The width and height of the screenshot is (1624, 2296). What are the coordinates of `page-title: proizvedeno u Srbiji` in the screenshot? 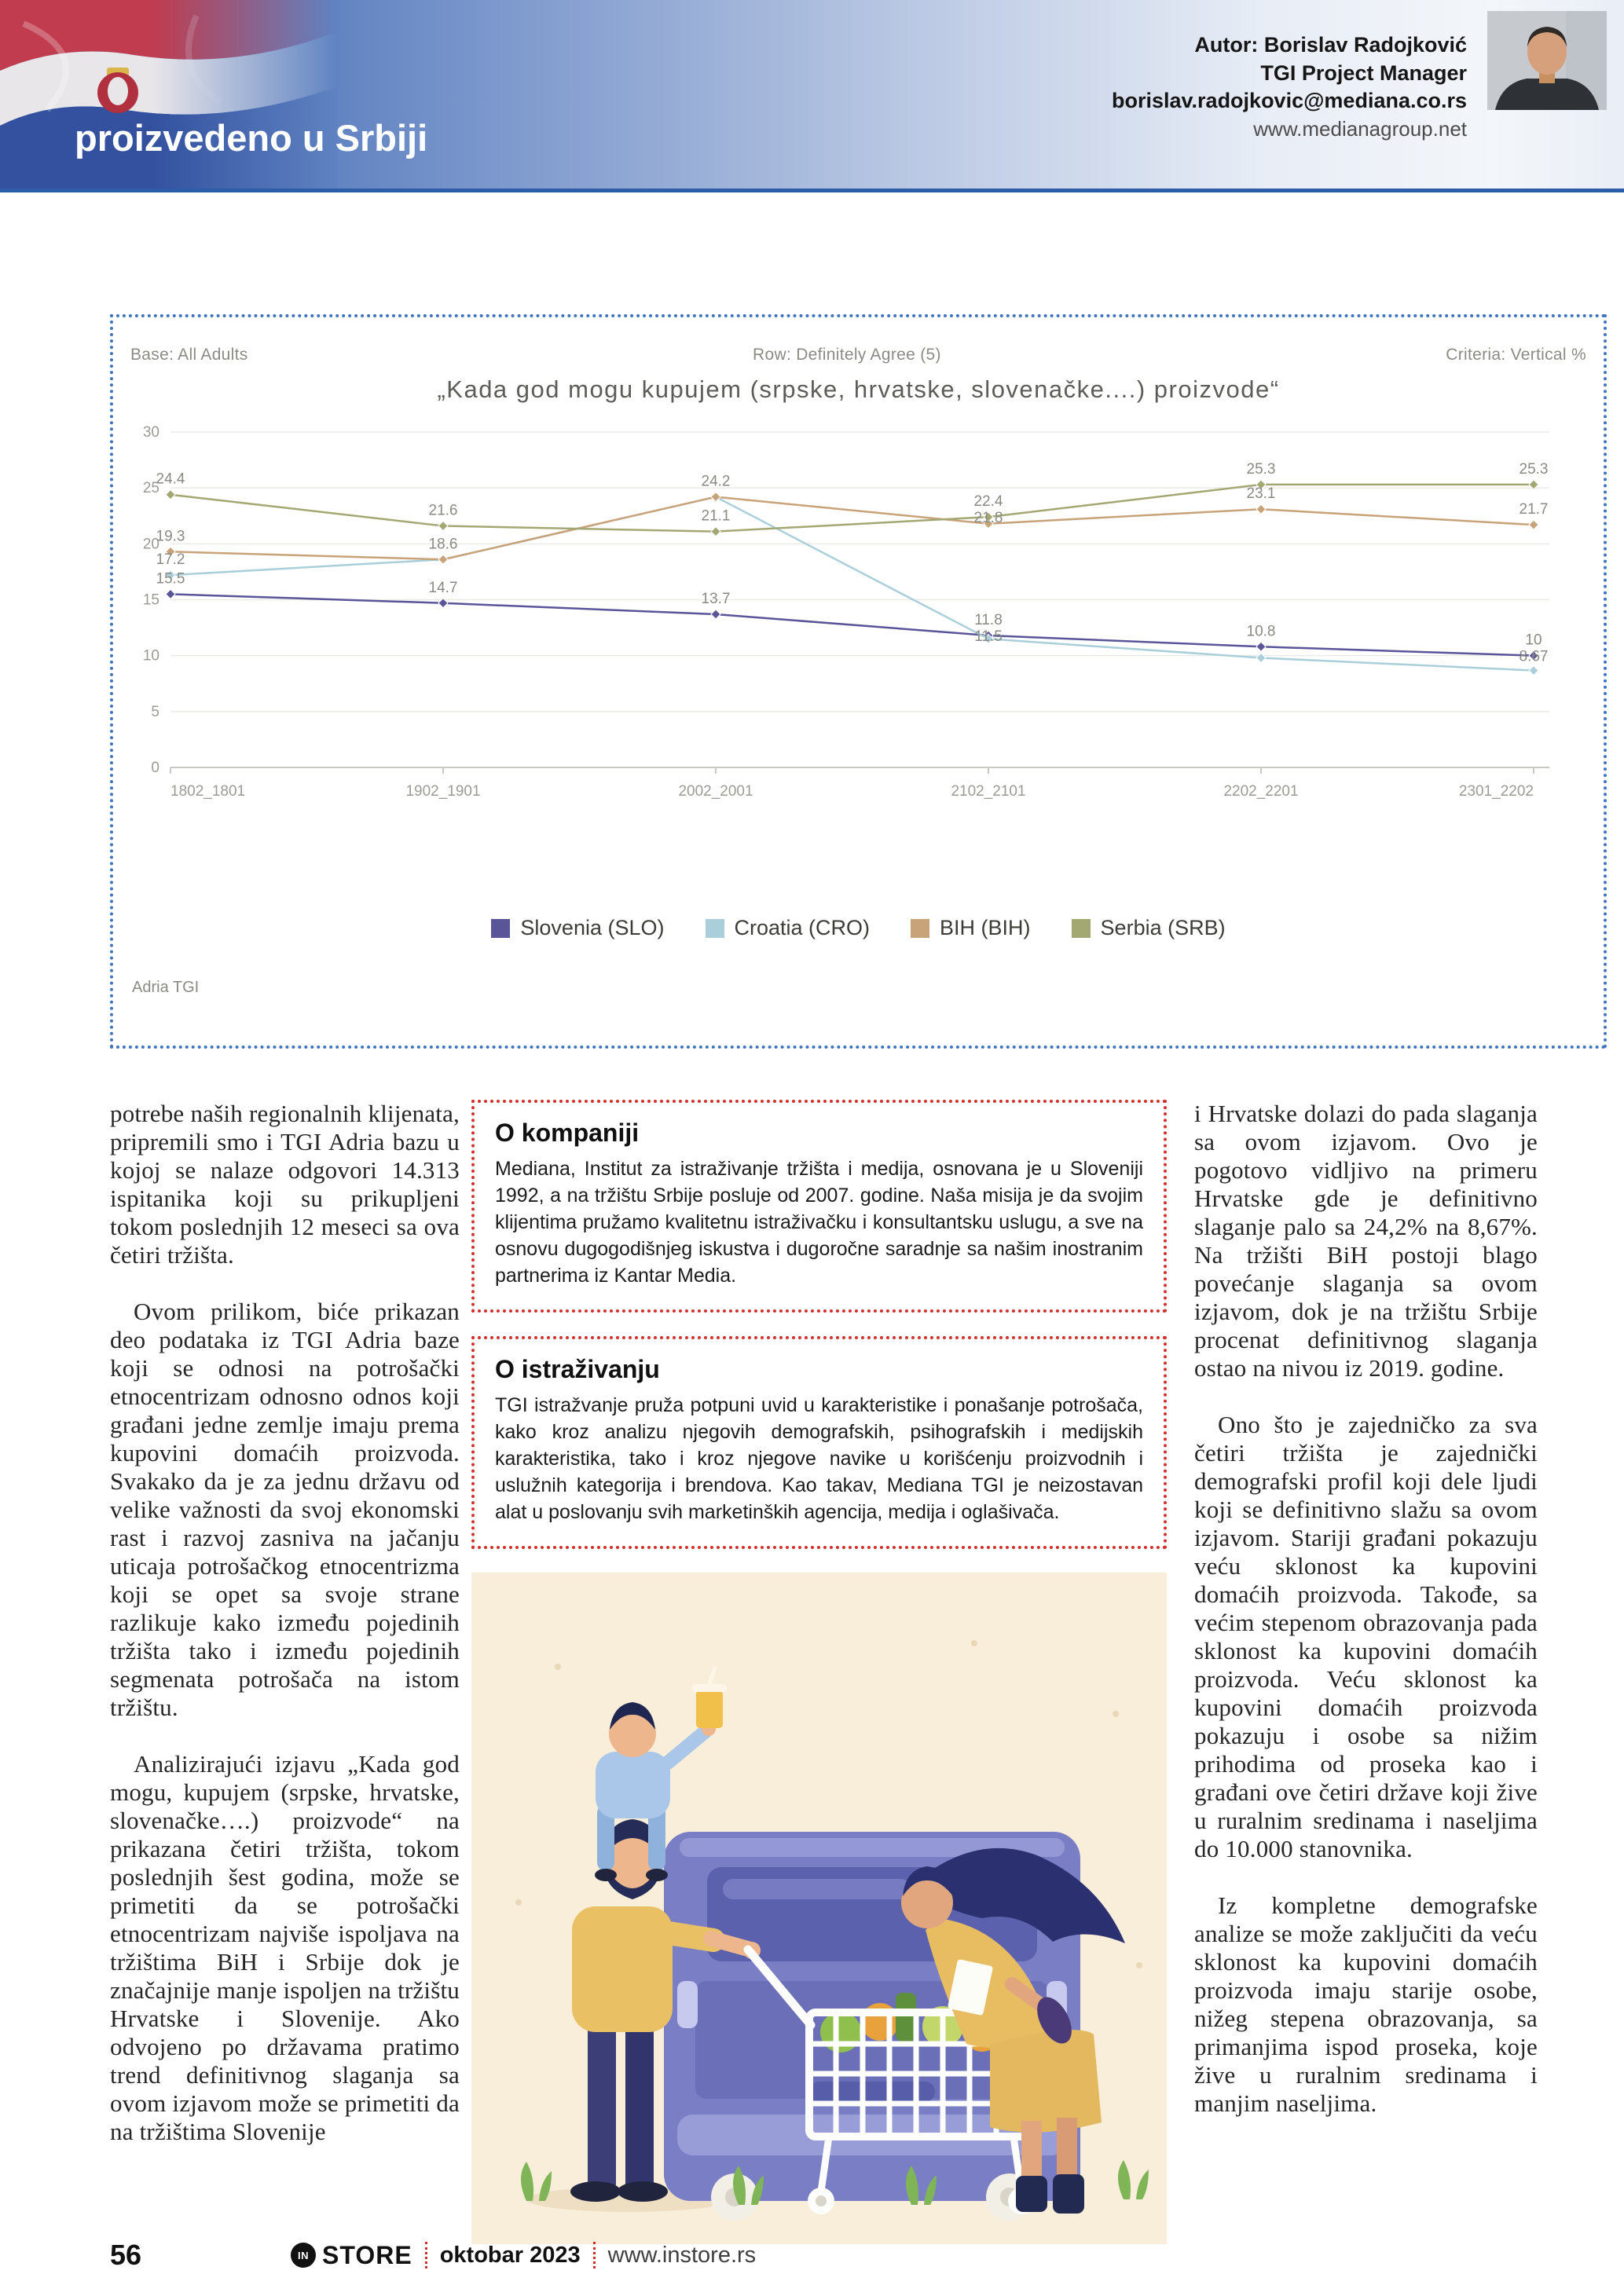 It's located at (251, 138).